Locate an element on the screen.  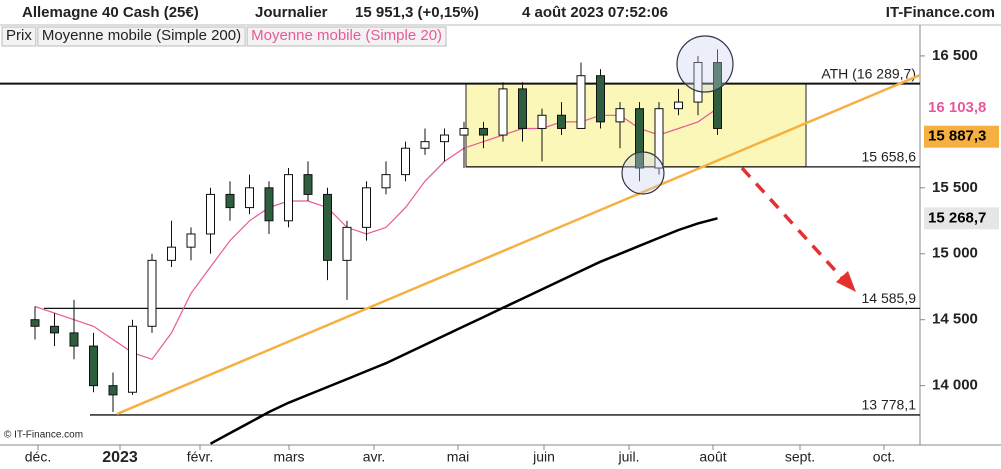
level-label: ATH (16 289,7) is located at coordinates (868, 73).